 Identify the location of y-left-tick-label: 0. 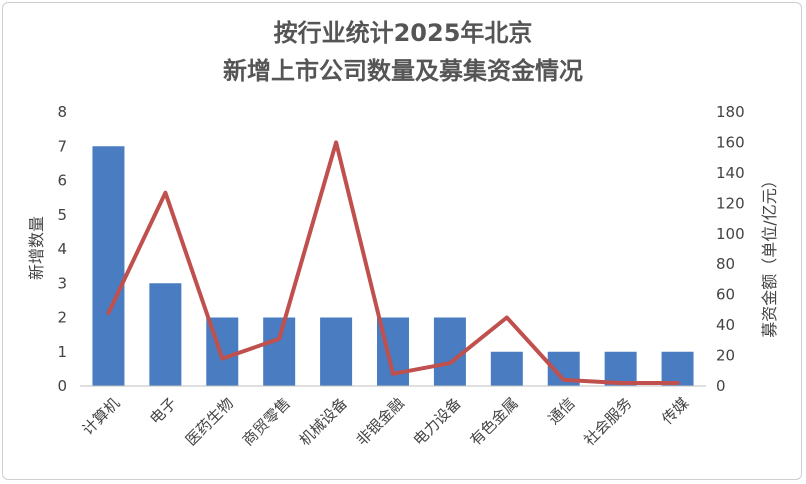
(62, 386).